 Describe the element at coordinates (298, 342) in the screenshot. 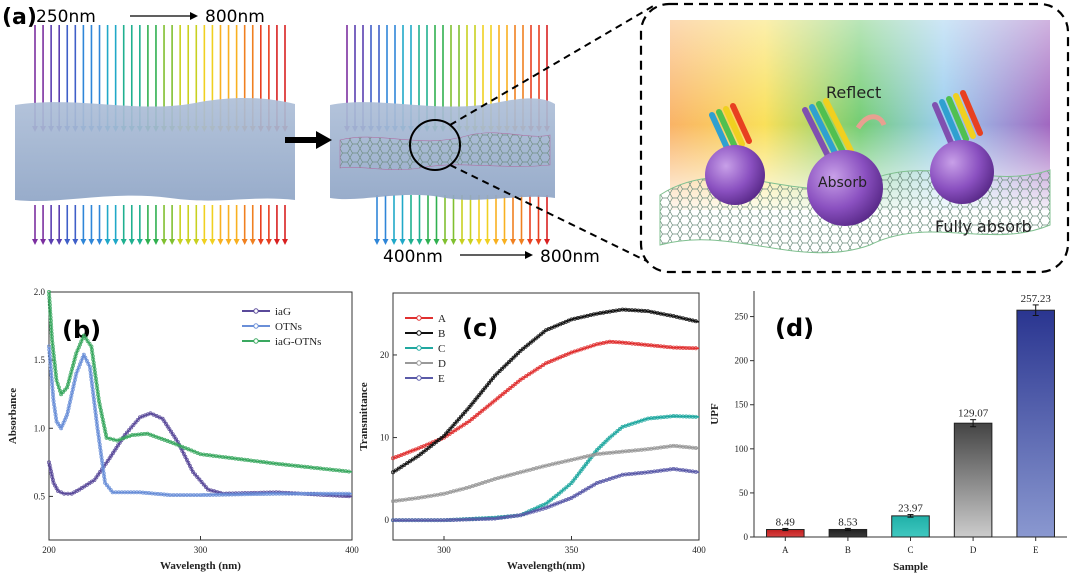

I see `legend-label: iaG-OTNs` at that location.